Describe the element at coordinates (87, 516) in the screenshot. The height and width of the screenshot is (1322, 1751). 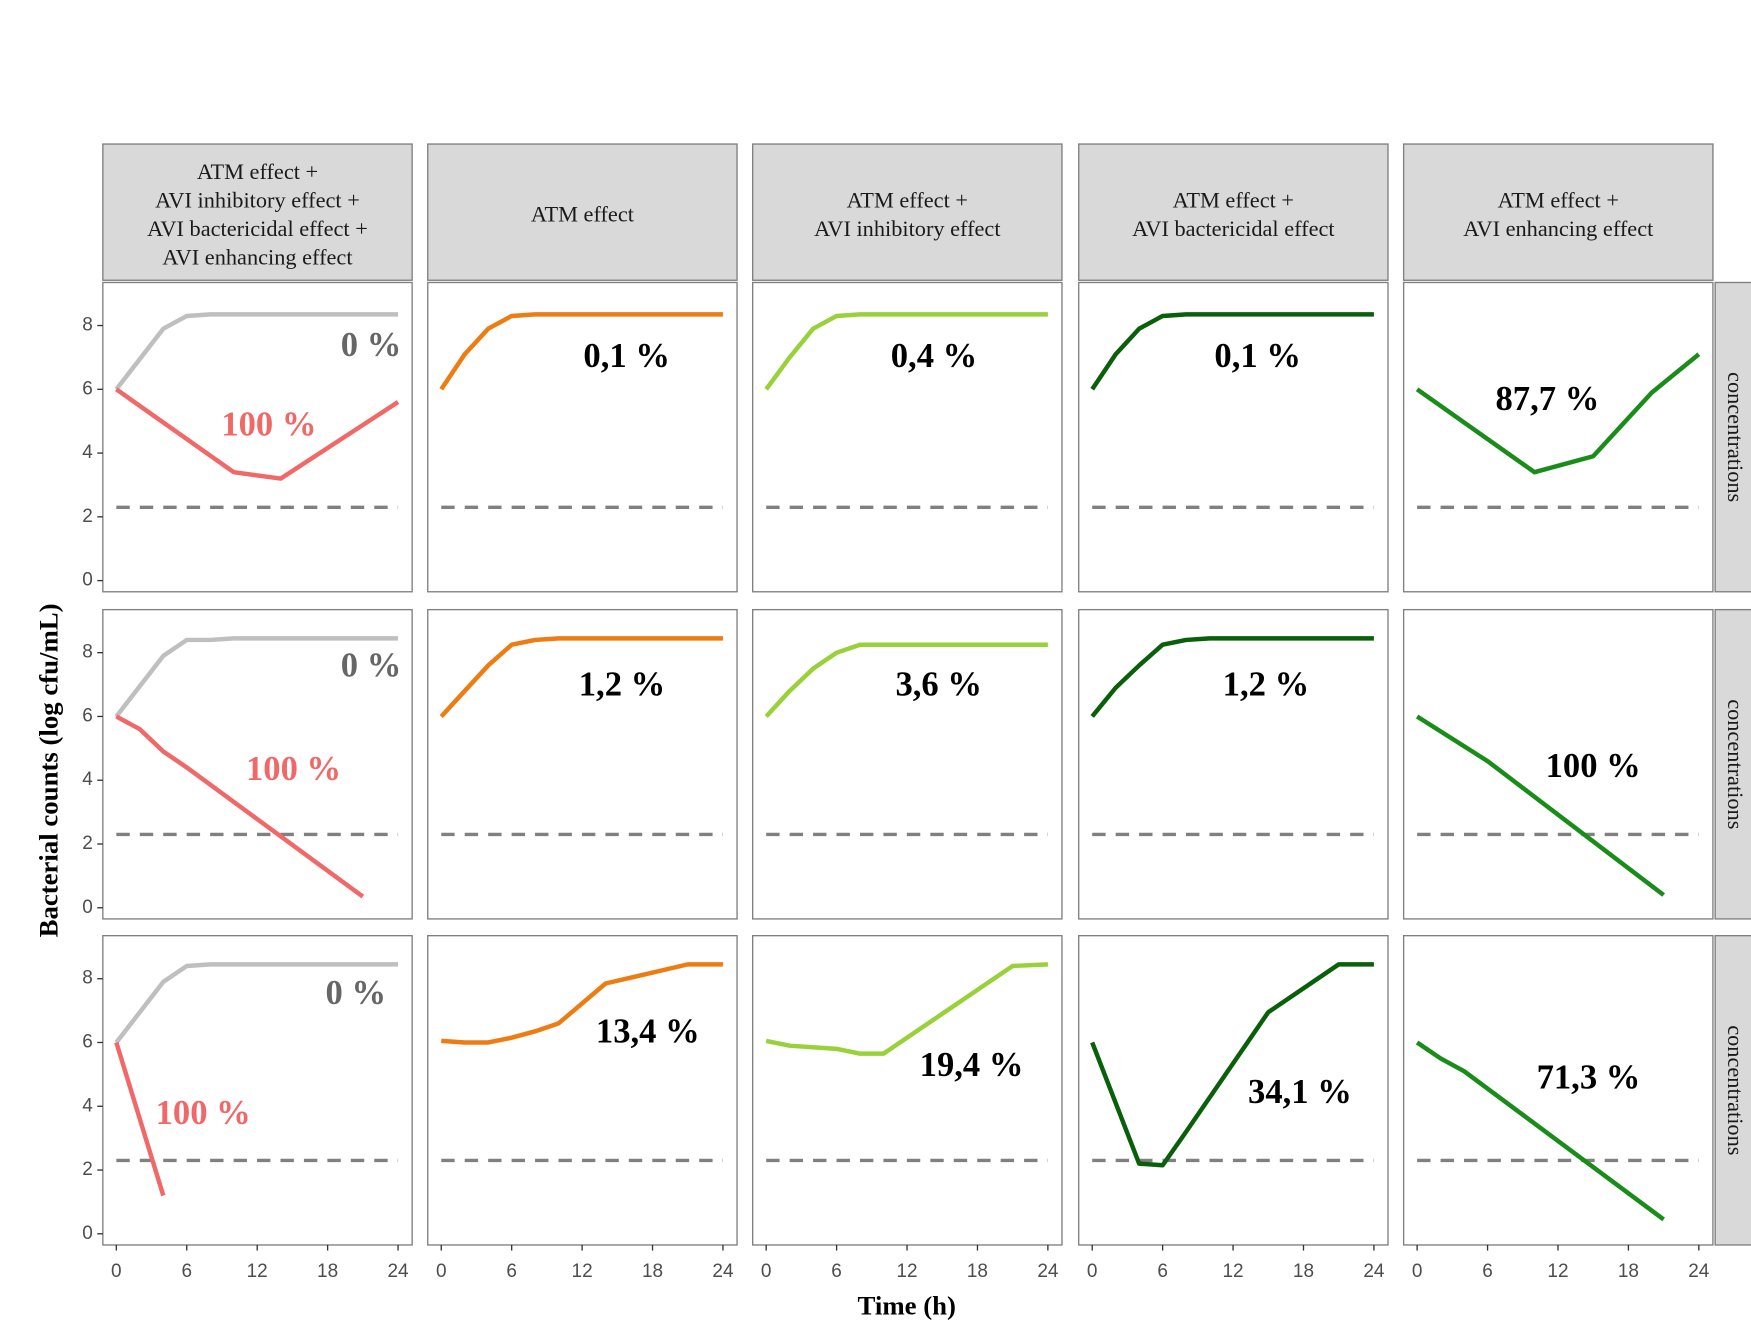
I see `y-tick-label: 2` at that location.